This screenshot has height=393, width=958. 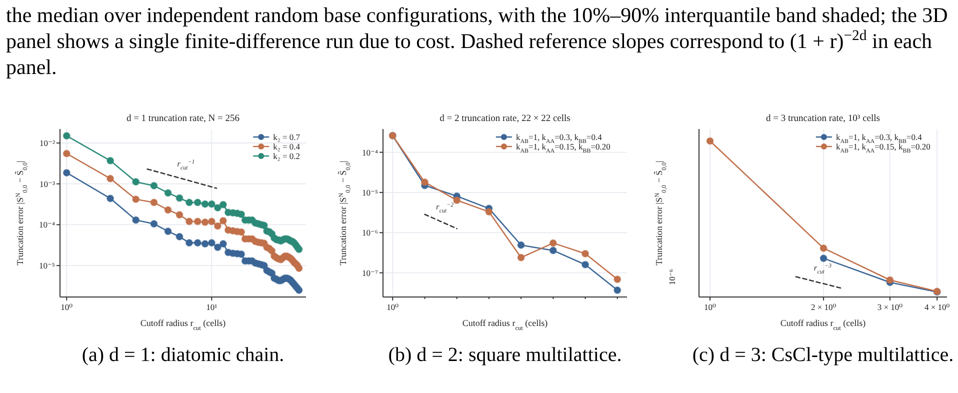 I want to click on x-tick-label: 10¹, so click(x=212, y=307).